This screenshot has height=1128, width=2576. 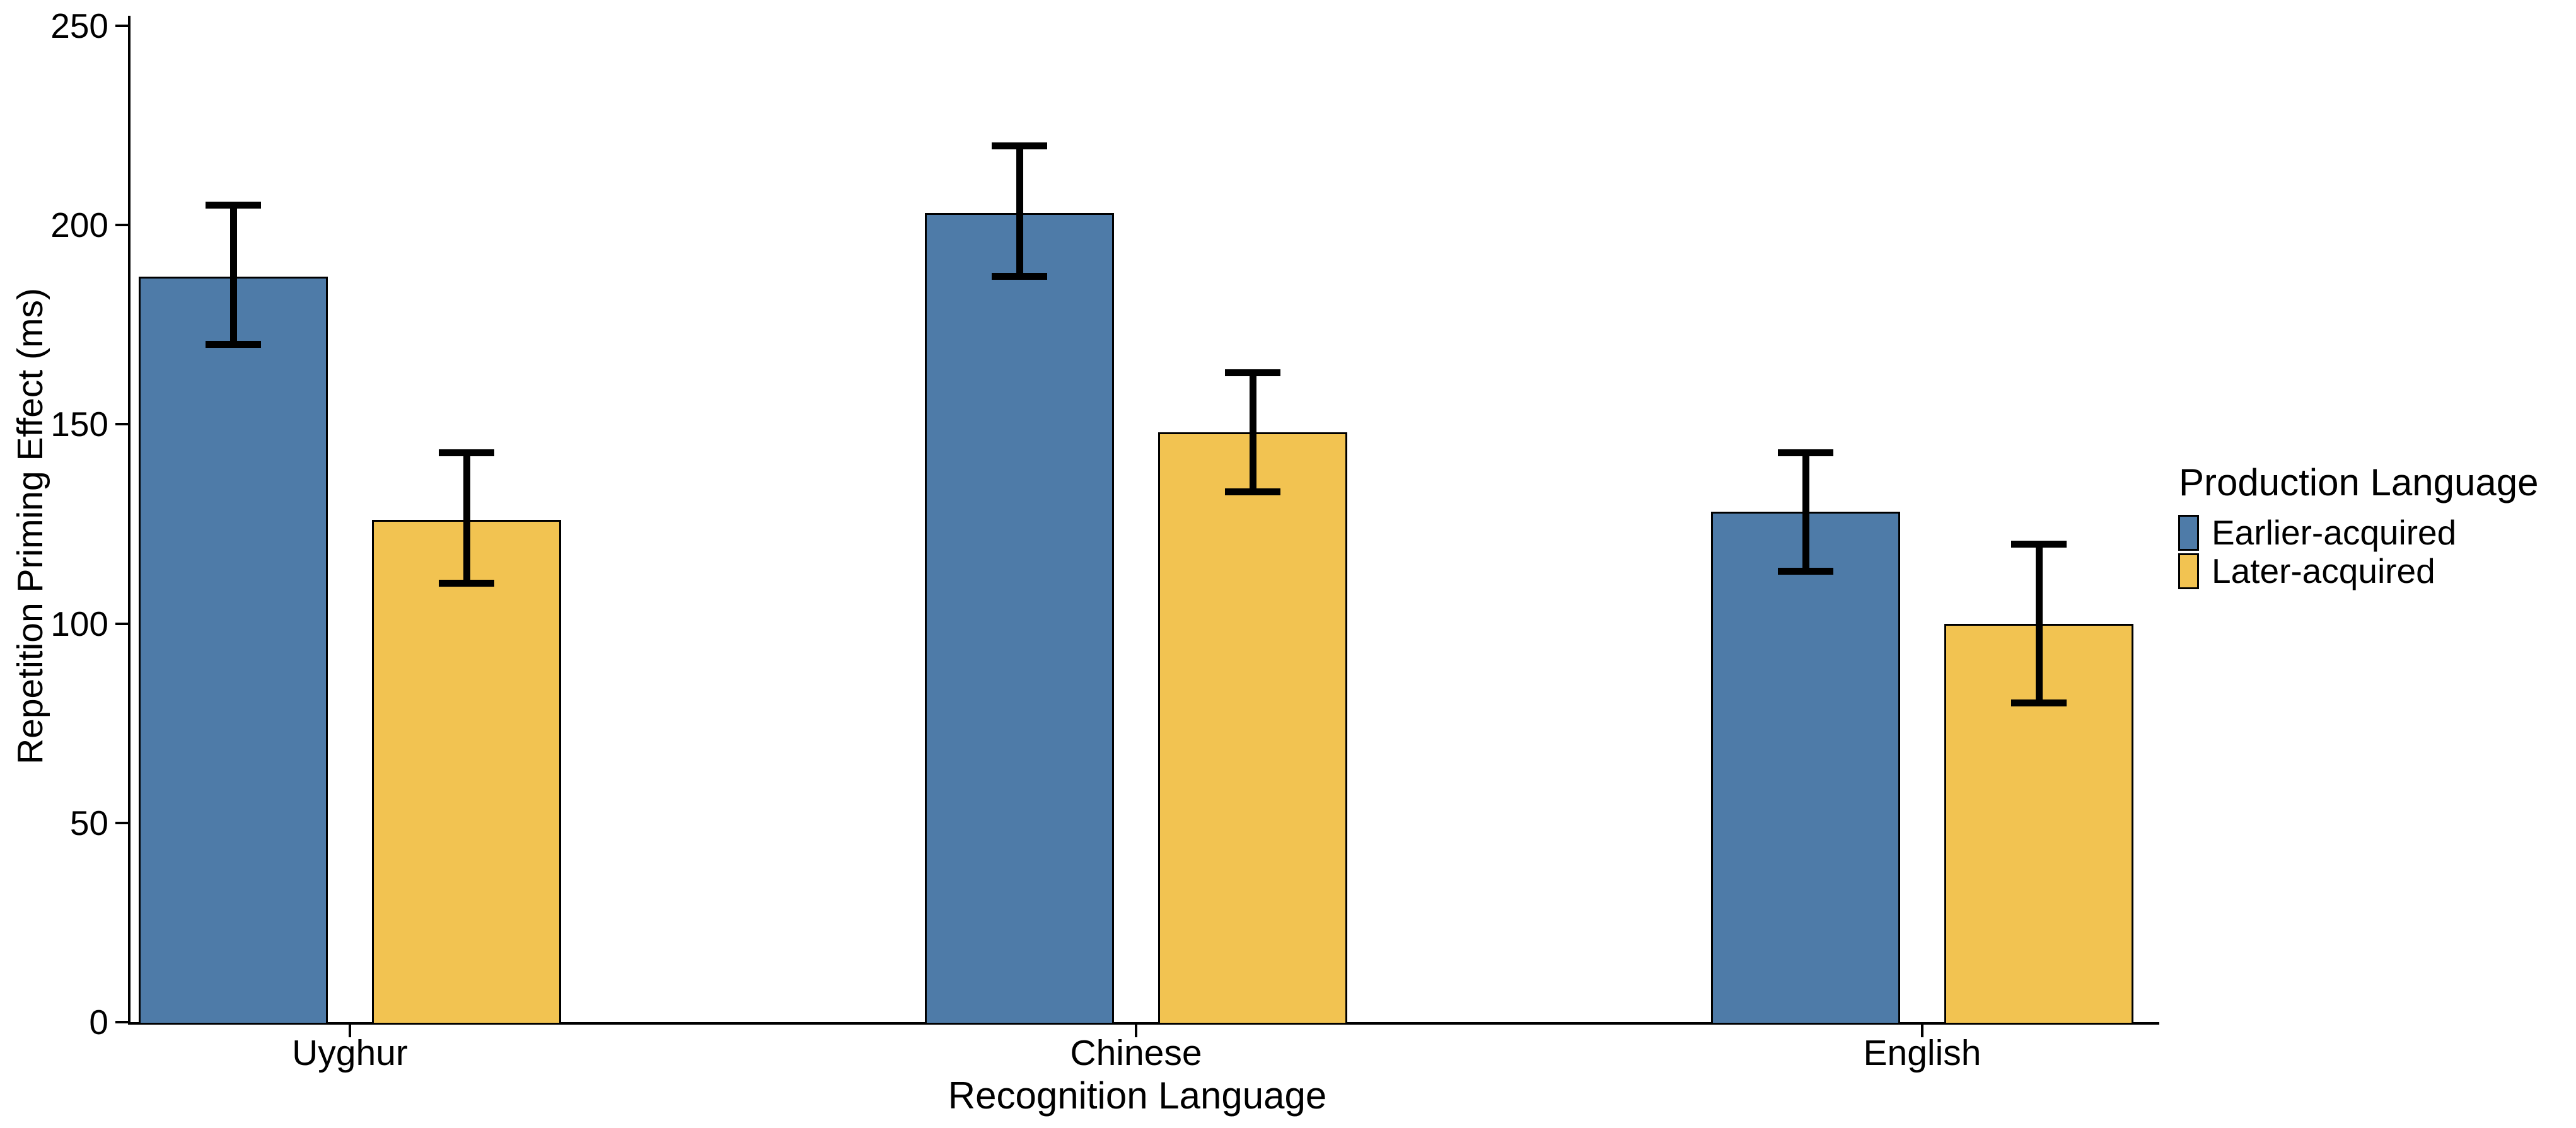 I want to click on bar-chinese-later-acquired, so click(x=1252, y=728).